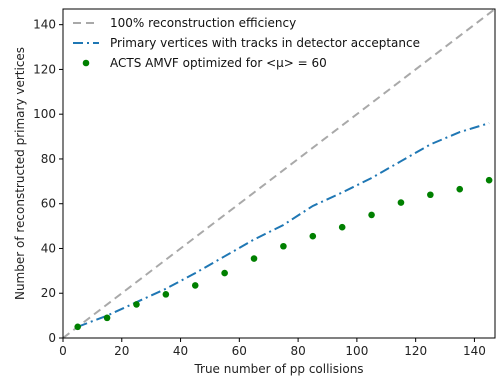 The image size is (501, 376). What do you see at coordinates (63, 351) in the screenshot?
I see `x-tick-label: 0` at bounding box center [63, 351].